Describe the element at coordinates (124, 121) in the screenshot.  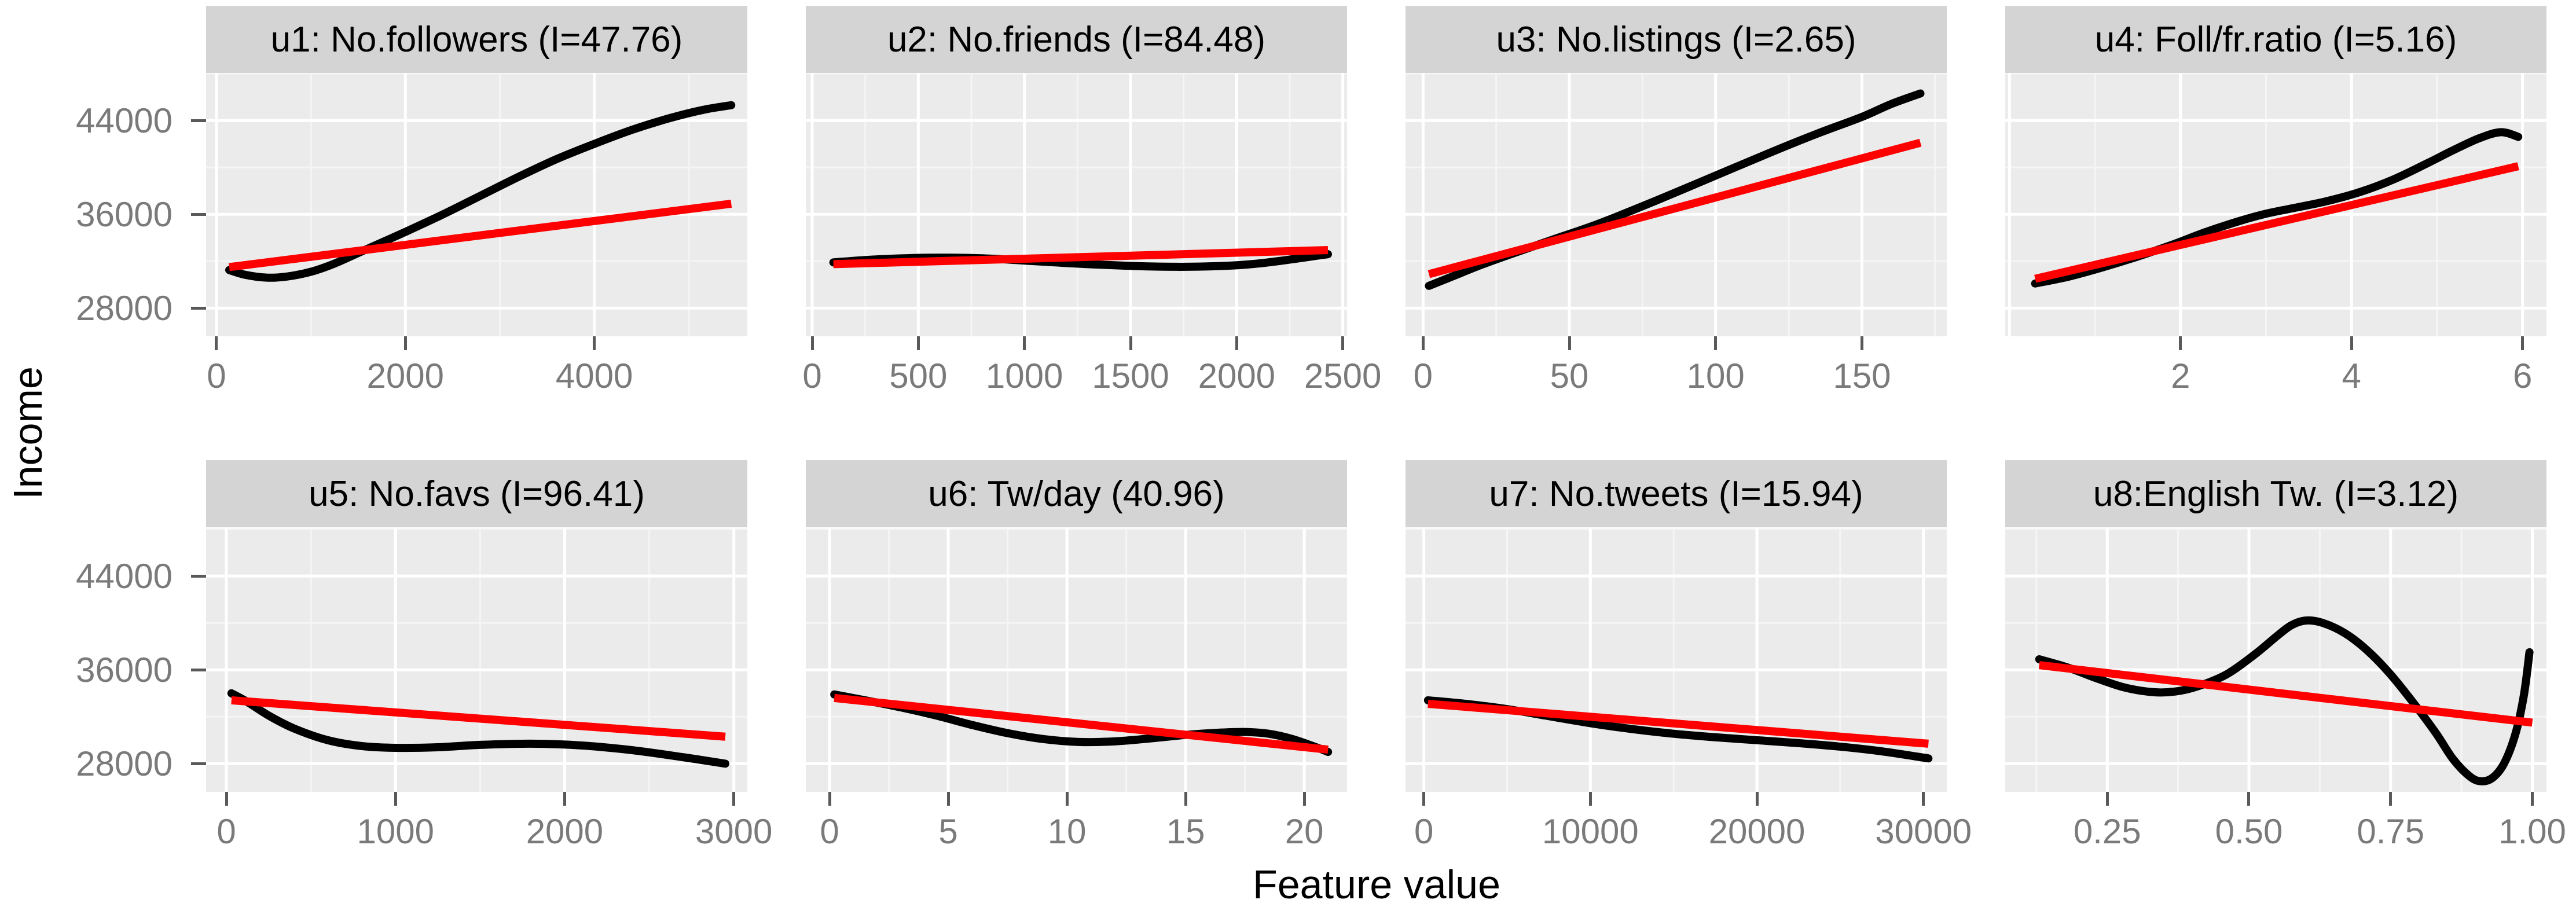
I see `y-tick-label: 44000` at that location.